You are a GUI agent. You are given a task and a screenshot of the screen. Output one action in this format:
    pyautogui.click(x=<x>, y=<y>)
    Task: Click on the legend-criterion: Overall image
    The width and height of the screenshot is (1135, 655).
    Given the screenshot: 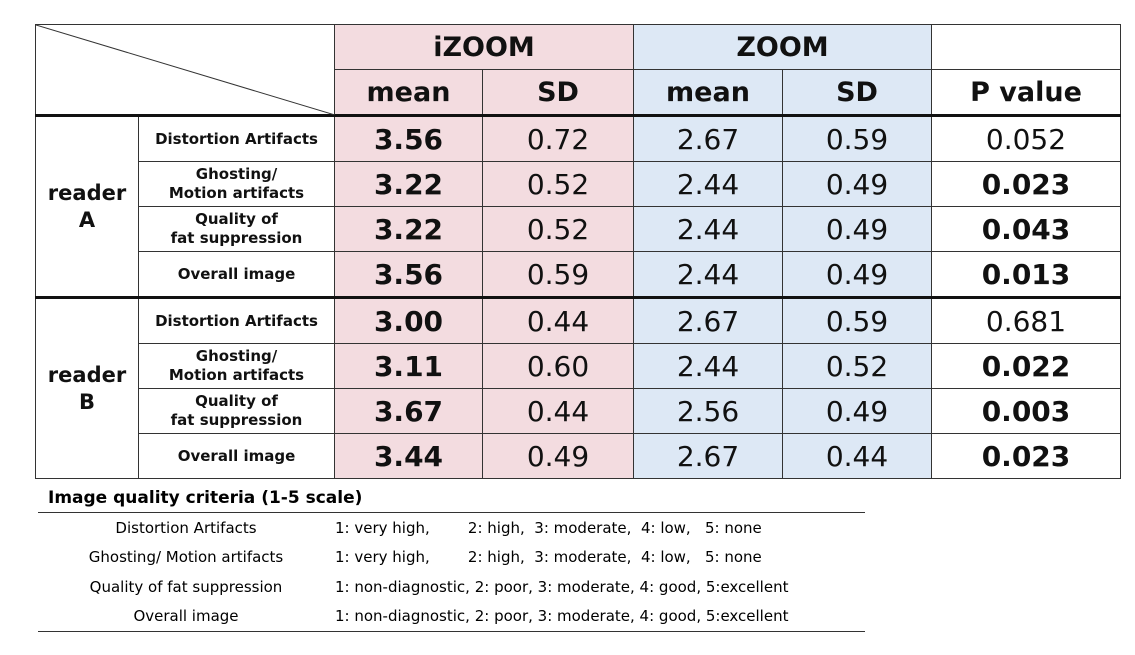 What is the action you would take?
    pyautogui.click(x=186, y=616)
    